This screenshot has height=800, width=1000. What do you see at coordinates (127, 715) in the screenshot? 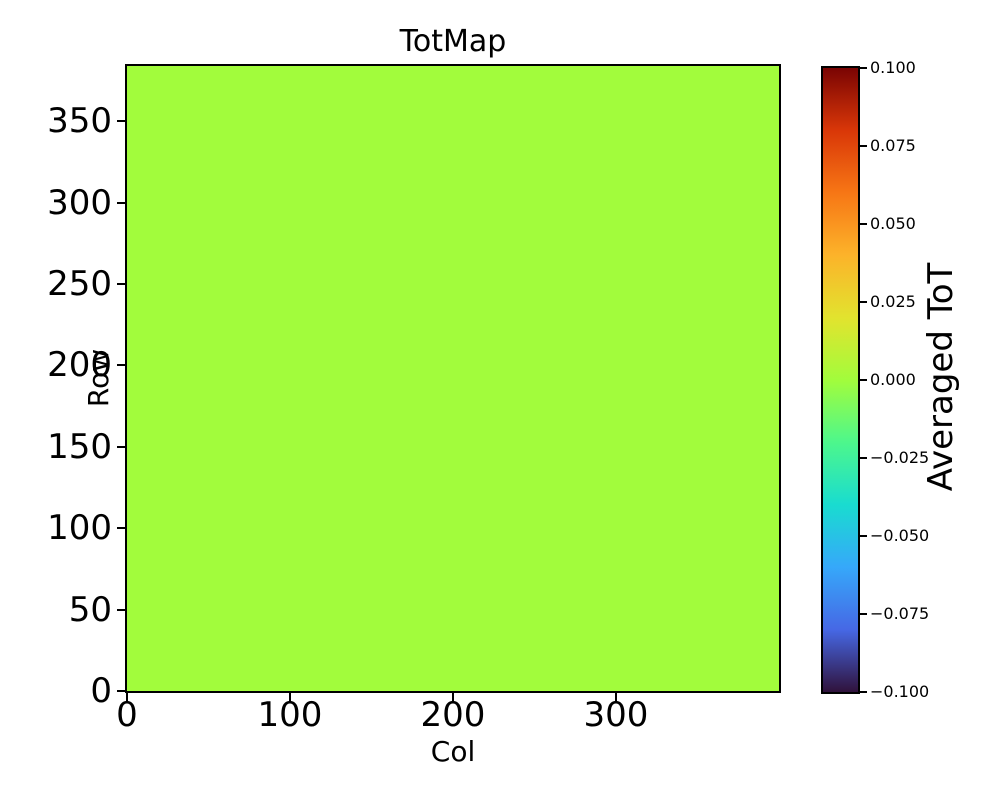
I see `x-tick-label: 0` at bounding box center [127, 715].